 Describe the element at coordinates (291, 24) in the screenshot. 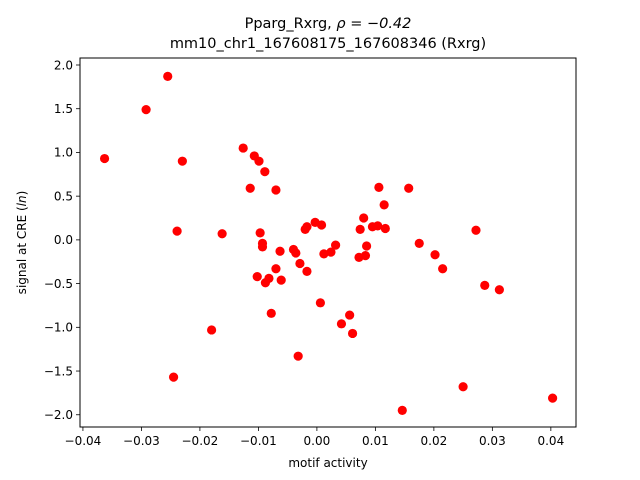

I see `chart-title-prefix: Pparg_Rxrg,` at that location.